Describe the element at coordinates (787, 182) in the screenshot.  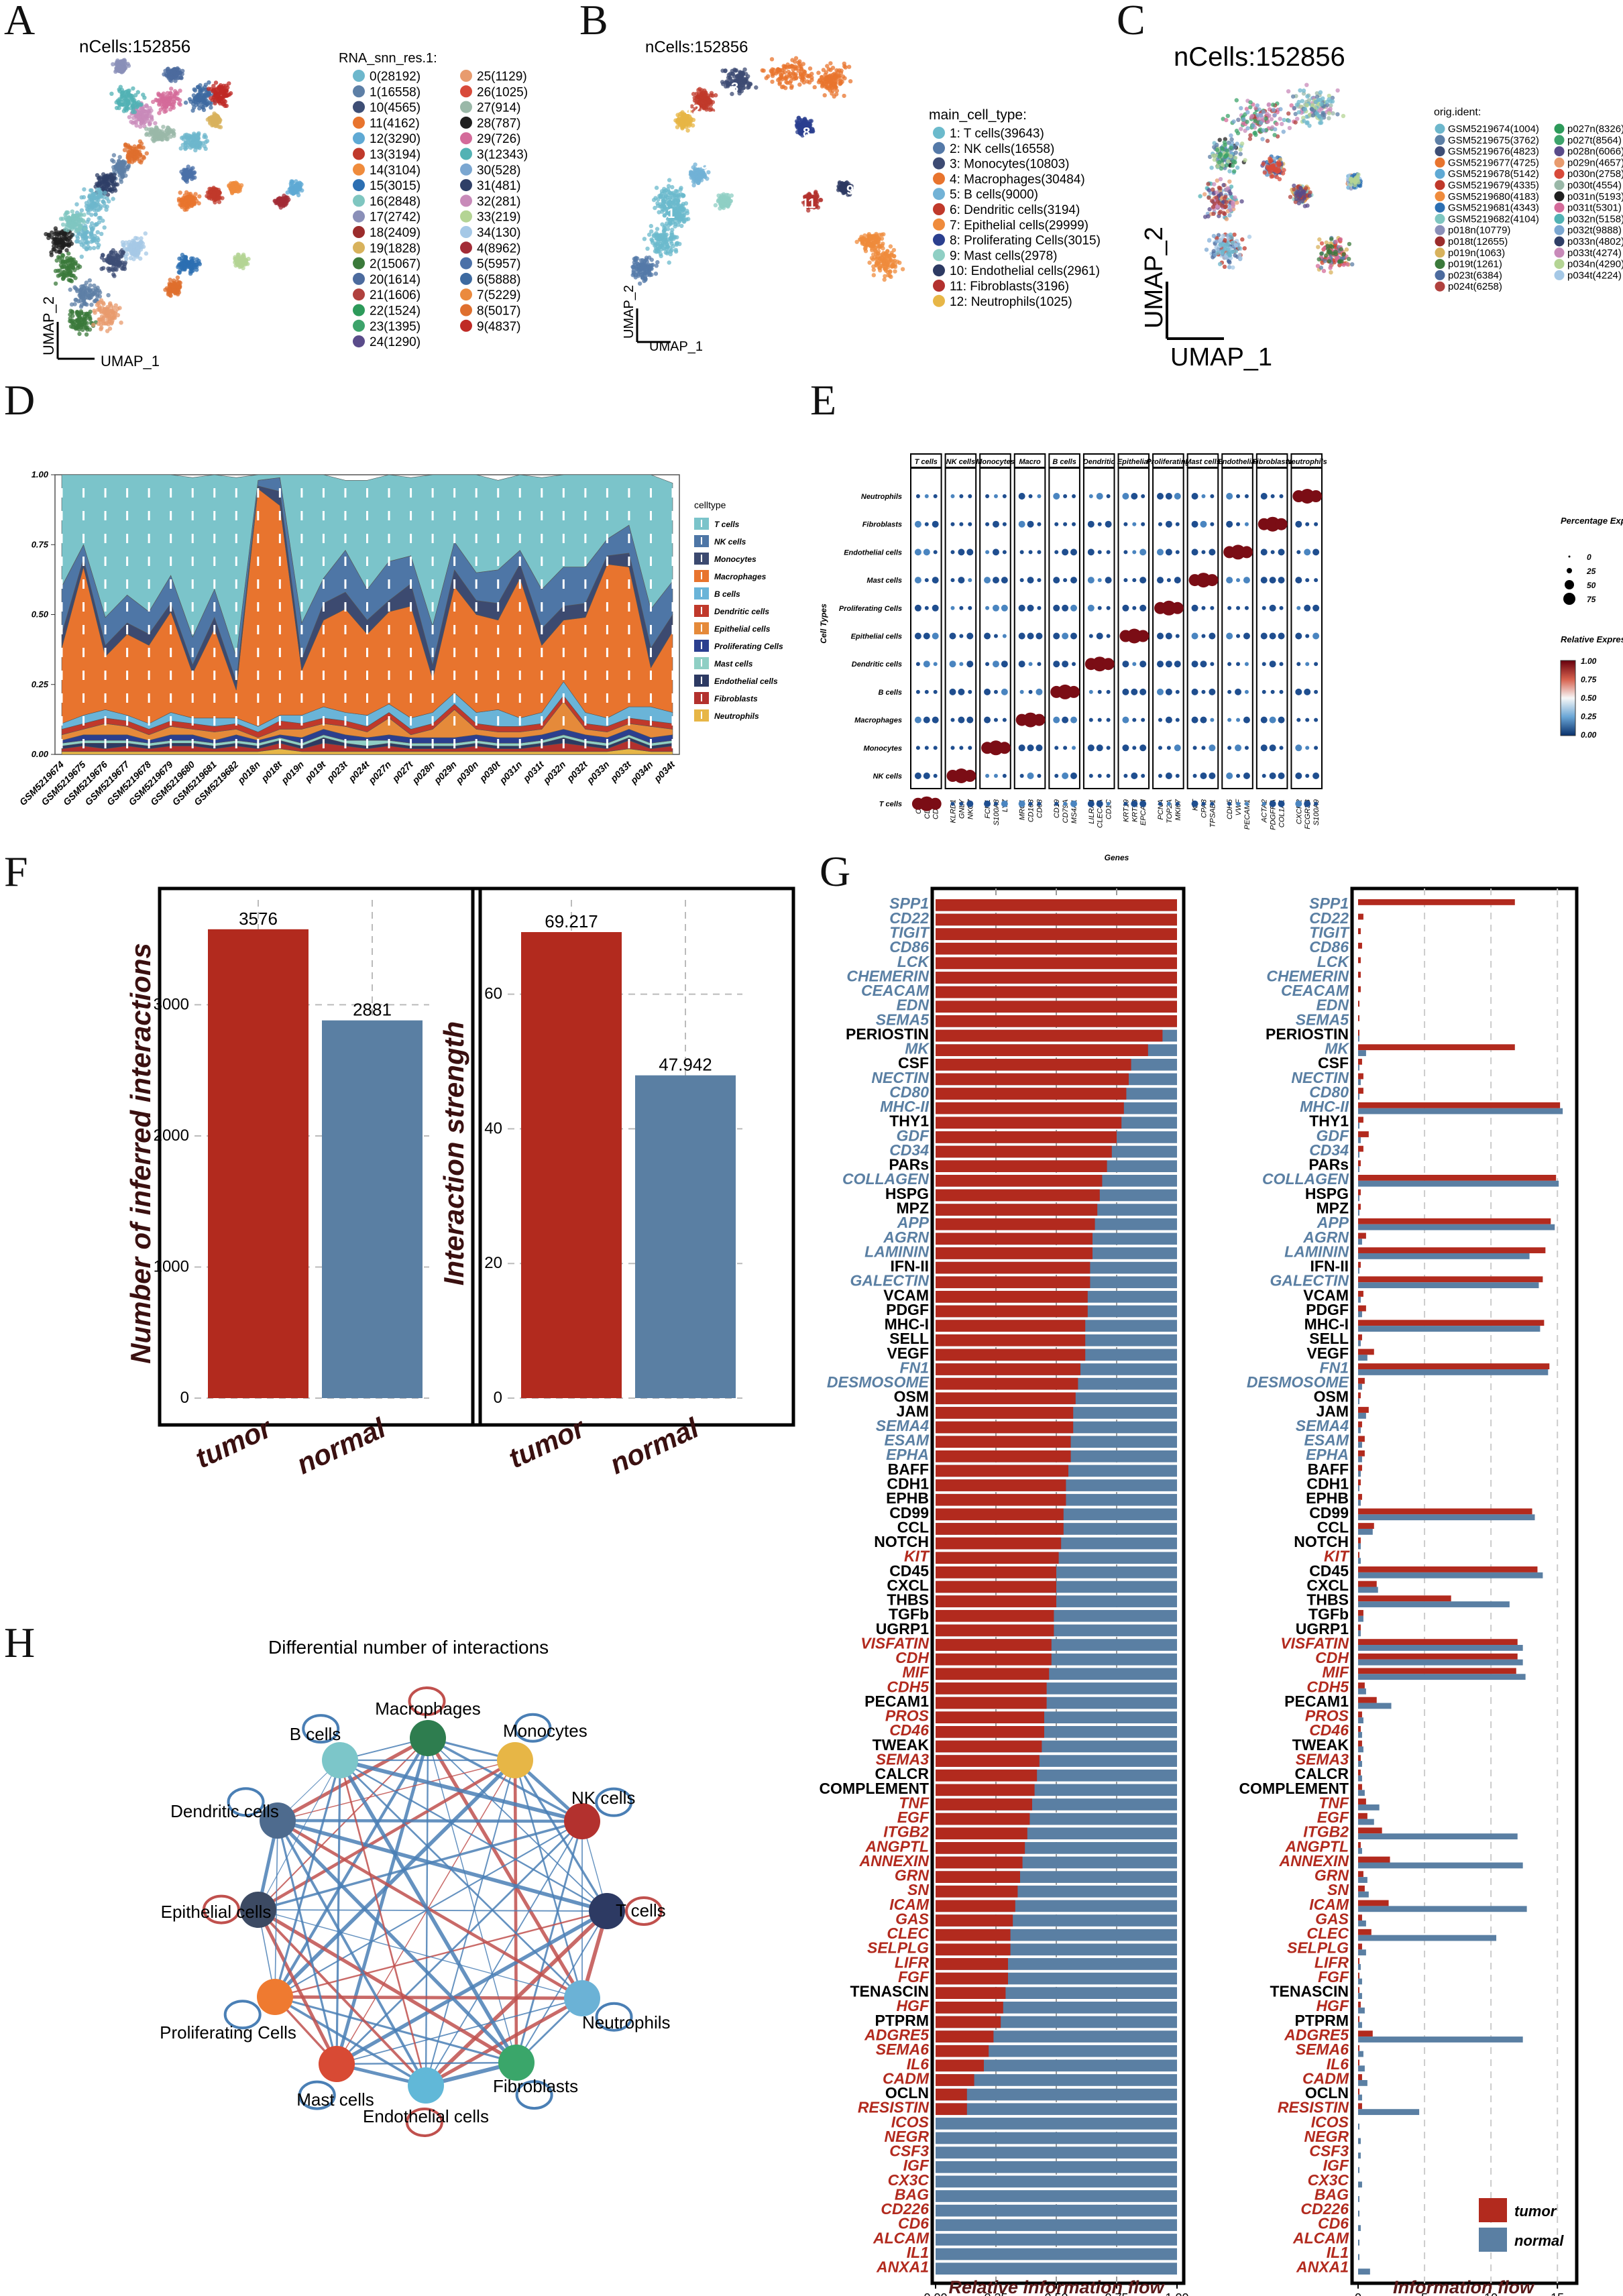
I see `umap-b-plot` at that location.